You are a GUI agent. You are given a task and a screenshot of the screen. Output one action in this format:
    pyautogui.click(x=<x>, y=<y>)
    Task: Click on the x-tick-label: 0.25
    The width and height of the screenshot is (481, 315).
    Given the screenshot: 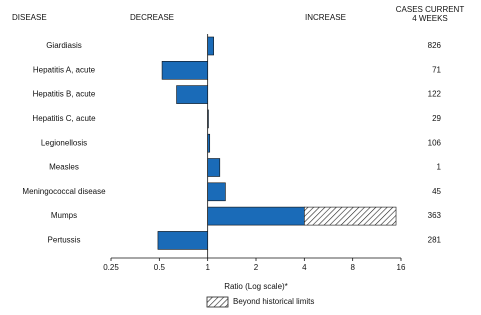 What is the action you would take?
    pyautogui.click(x=111, y=267)
    